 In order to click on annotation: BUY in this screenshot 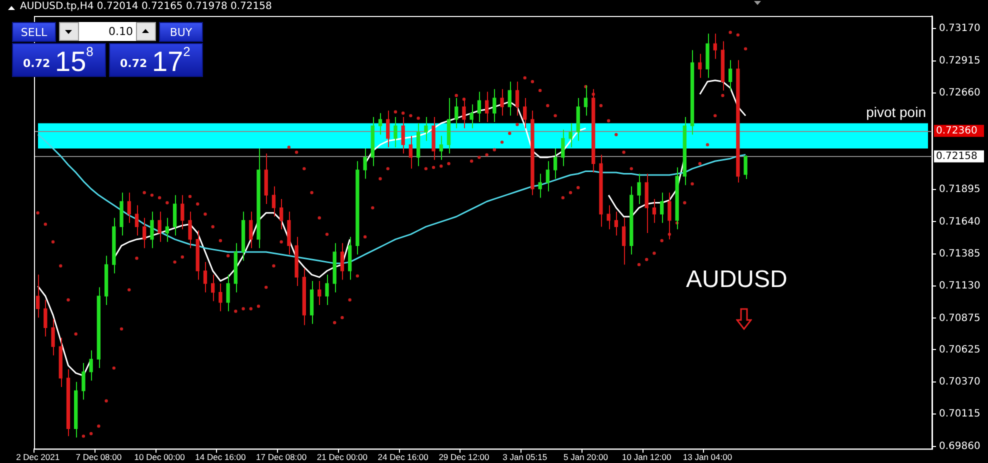, I will do `click(181, 32)`.